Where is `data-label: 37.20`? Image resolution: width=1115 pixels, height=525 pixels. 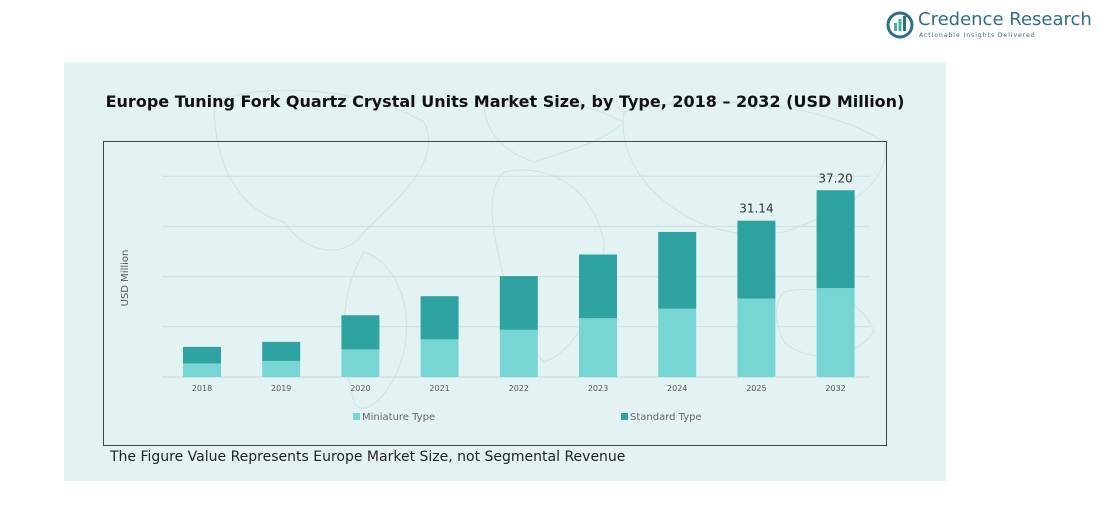
data-label: 37.20 is located at coordinates (835, 178).